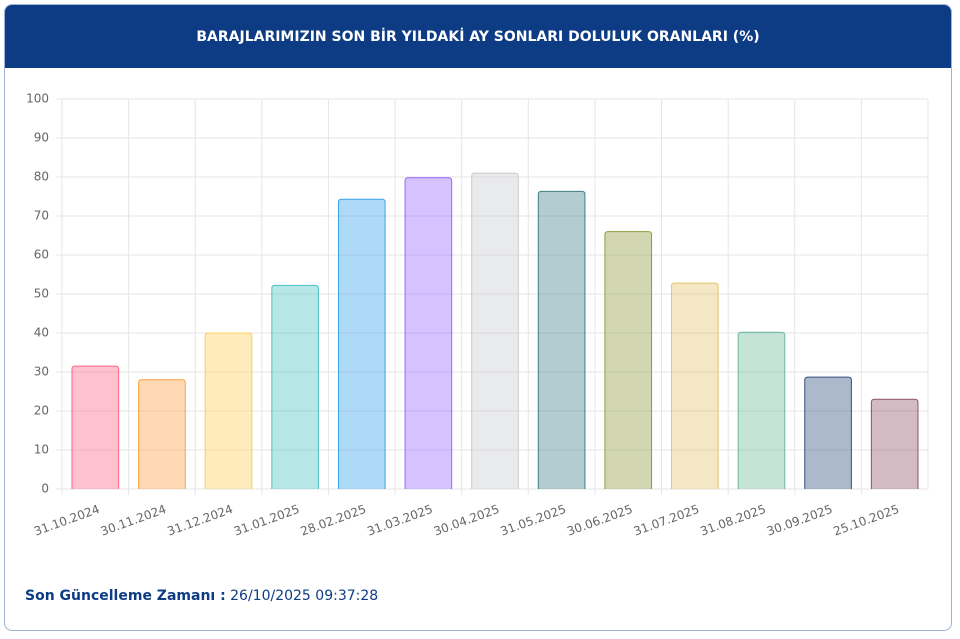 The image size is (960, 639). Describe the element at coordinates (799, 520) in the screenshot. I see `x-tick-label: 30.09.2025` at that location.